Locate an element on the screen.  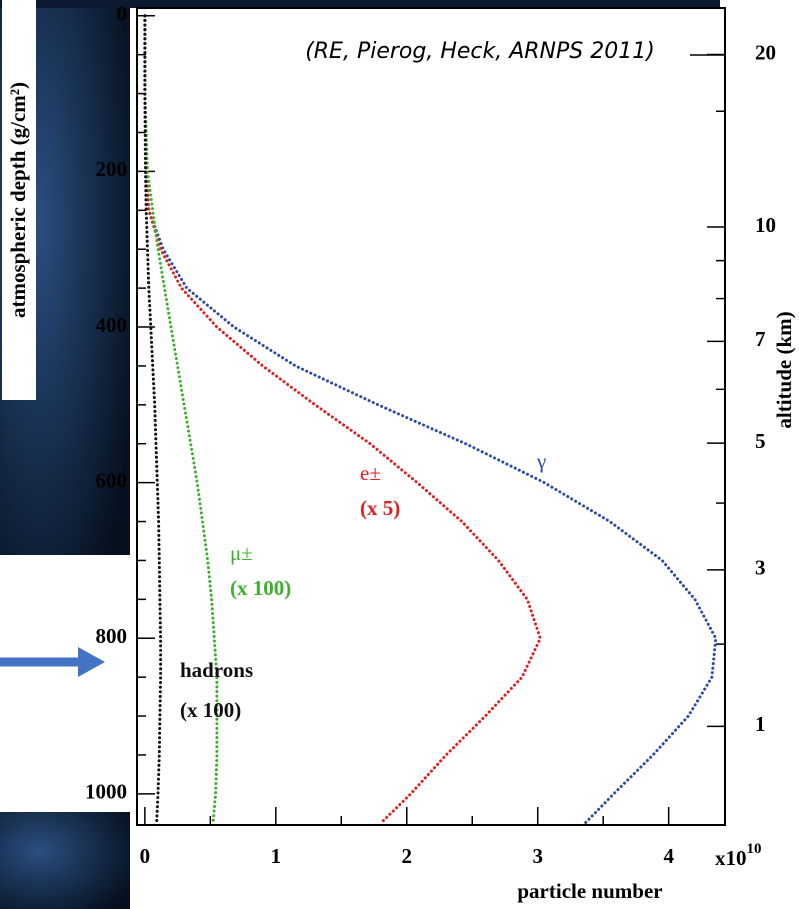
arrow-head is located at coordinates (91, 662).